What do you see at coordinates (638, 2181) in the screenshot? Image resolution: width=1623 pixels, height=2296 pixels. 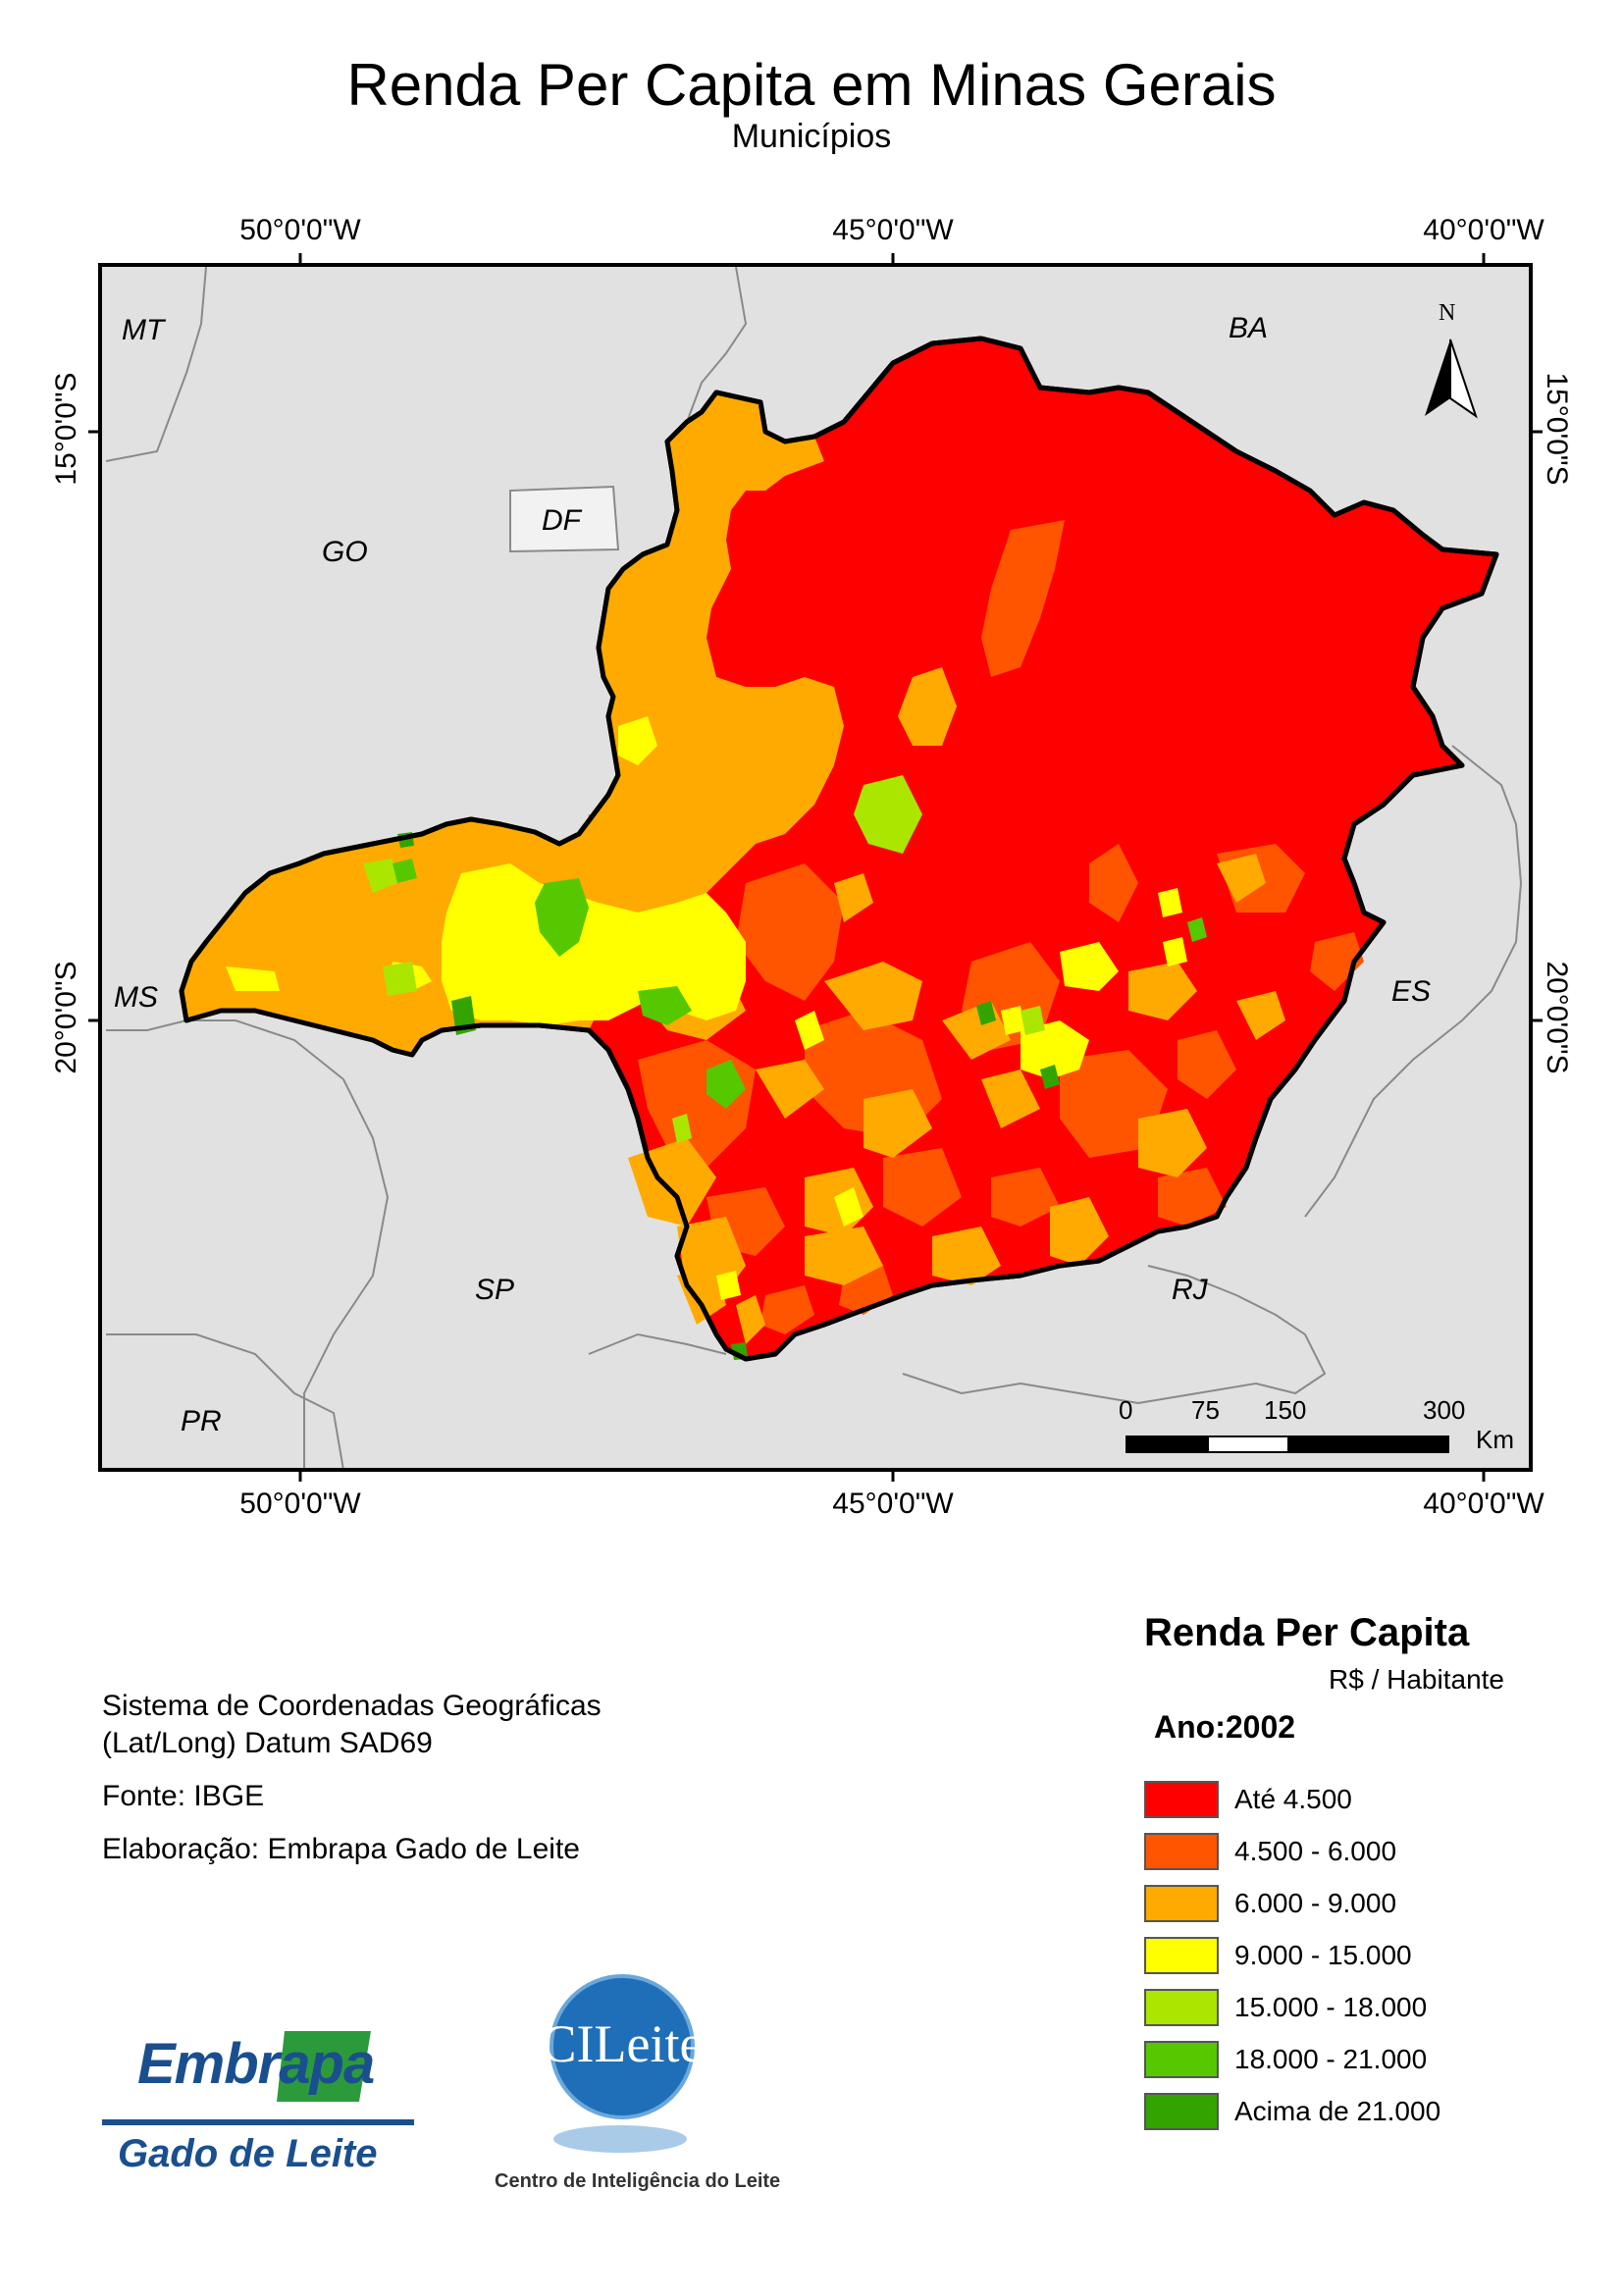 I see `cileite-logo-subtitle: Centro de Inteligência do Leite` at bounding box center [638, 2181].